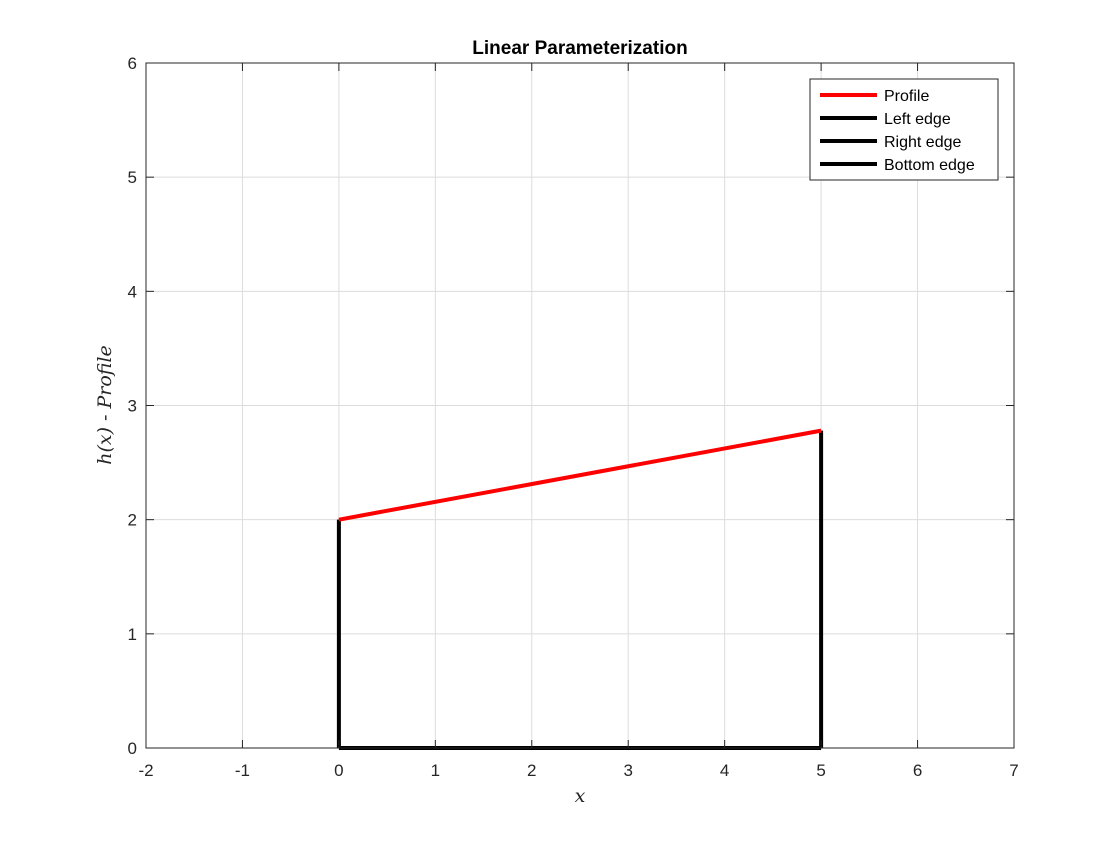  Describe the element at coordinates (132, 406) in the screenshot. I see `y-tick-label: 3` at that location.